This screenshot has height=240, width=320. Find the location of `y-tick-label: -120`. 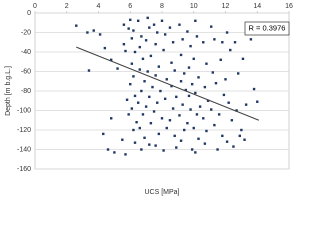

y-tick-label: -120 is located at coordinates (24, 130).